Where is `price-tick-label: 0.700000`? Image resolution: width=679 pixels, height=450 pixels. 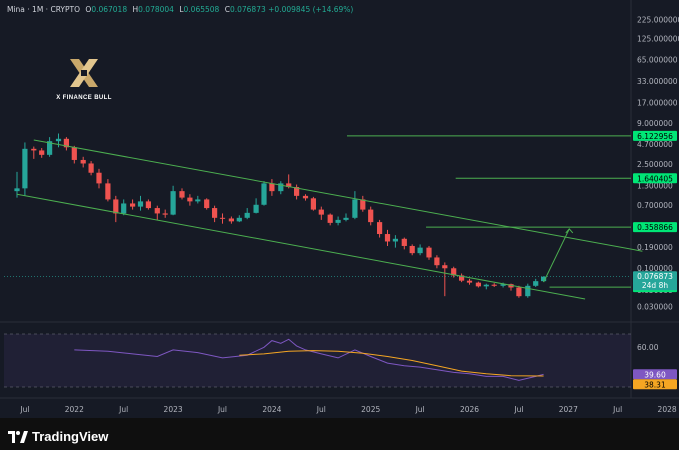 price-tick-label: 0.700000 is located at coordinates (655, 205).